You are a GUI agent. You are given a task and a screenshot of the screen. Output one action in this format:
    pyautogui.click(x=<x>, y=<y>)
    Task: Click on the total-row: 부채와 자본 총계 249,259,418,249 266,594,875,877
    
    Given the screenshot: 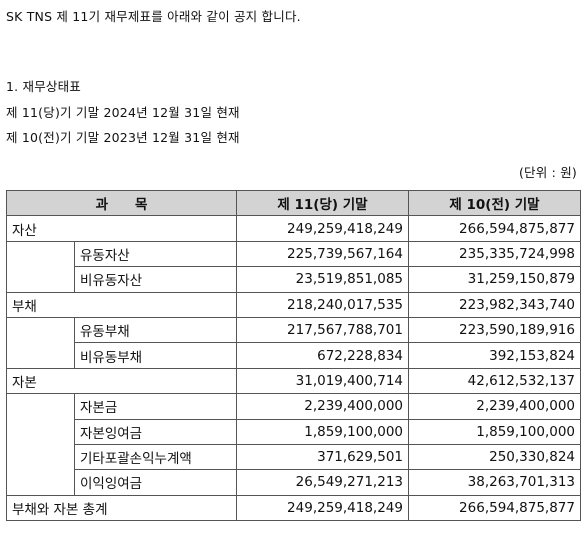 What is the action you would take?
    pyautogui.click(x=293, y=508)
    